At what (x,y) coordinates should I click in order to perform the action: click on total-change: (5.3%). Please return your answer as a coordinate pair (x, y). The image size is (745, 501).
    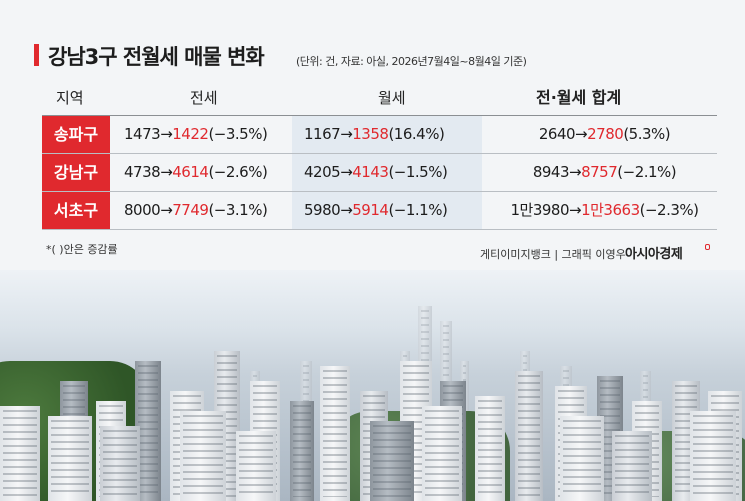
    Looking at the image, I should click on (647, 134).